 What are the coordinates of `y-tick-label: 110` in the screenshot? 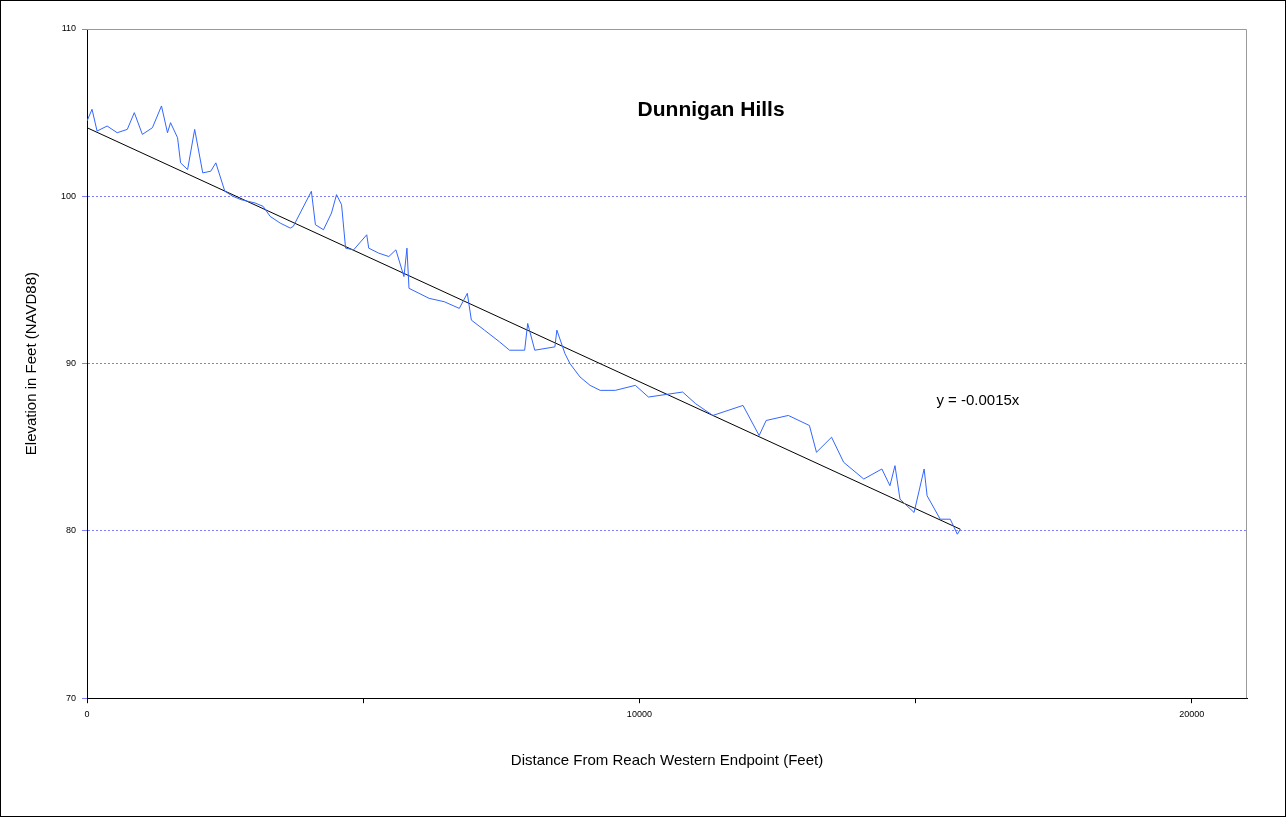 It's located at (69, 28).